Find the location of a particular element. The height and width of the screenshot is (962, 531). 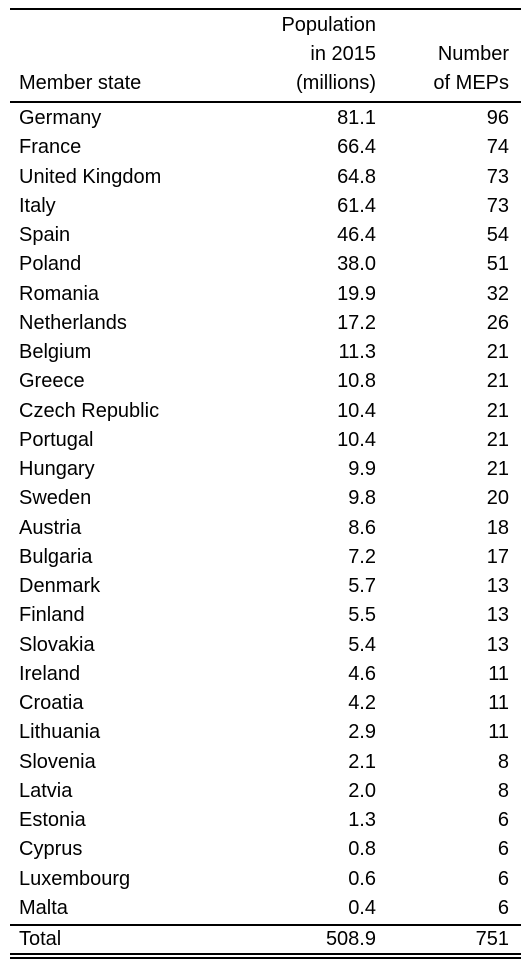

cell-population: 81.1 is located at coordinates (356, 118).